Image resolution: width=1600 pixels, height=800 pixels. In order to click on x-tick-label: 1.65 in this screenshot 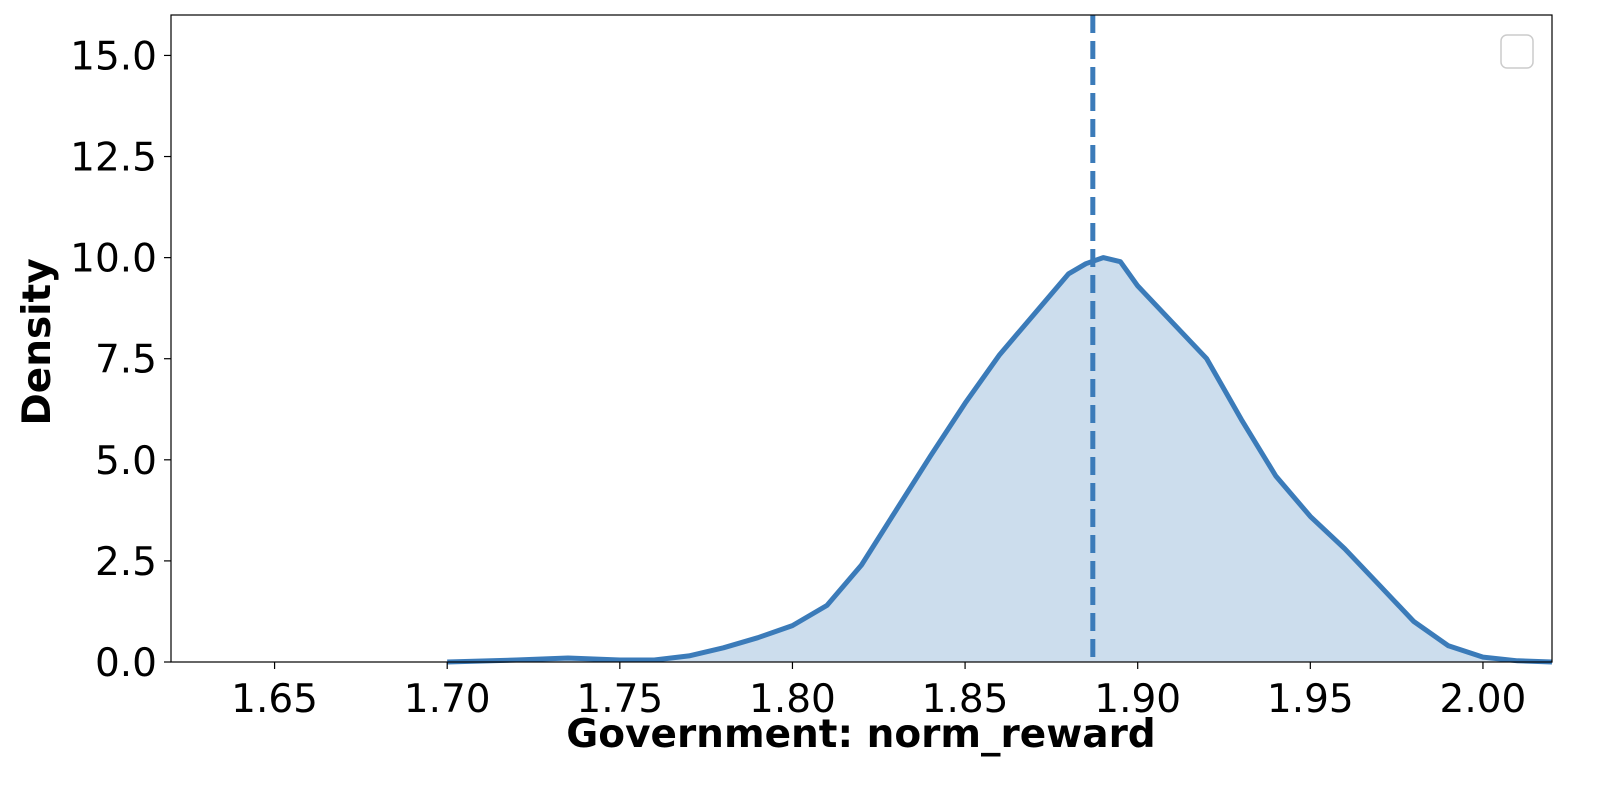, I will do `click(274, 699)`.